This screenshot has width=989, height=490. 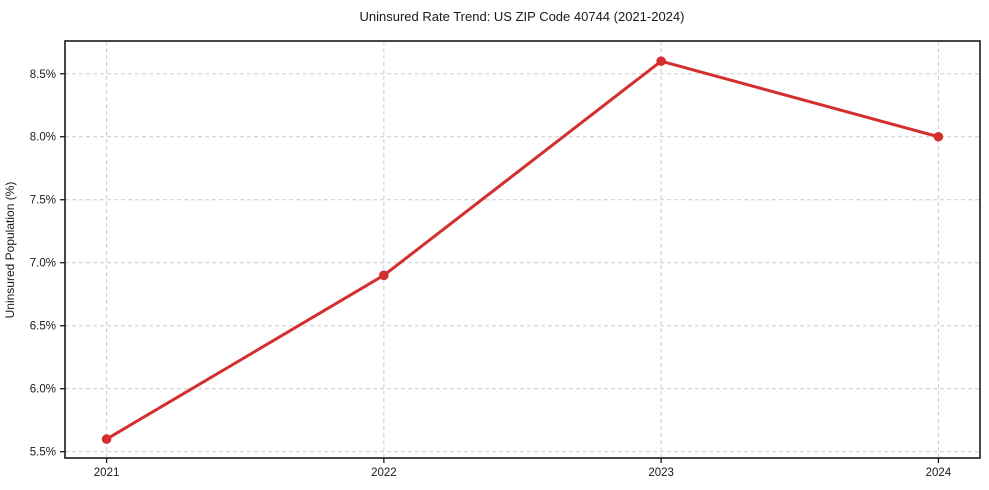 I want to click on y-tick-label: 6.5%, so click(x=43, y=327).